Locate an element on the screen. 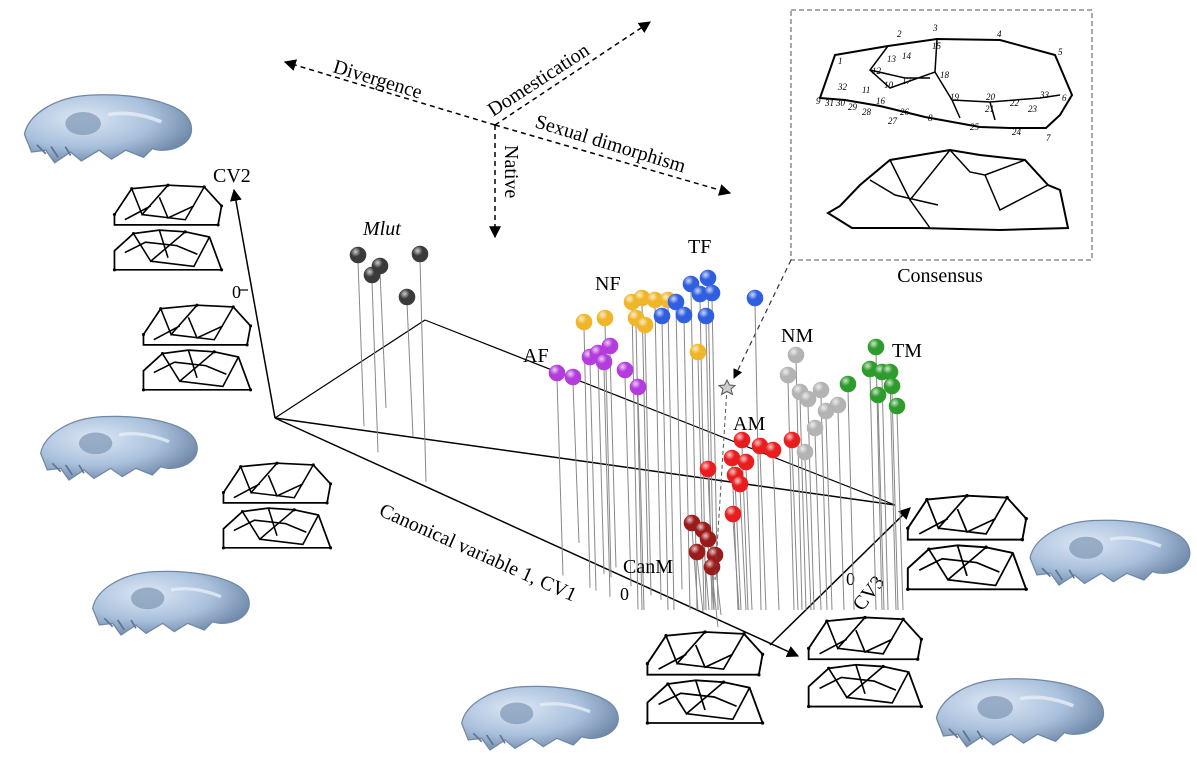  landmark-18: 18 is located at coordinates (945, 75).